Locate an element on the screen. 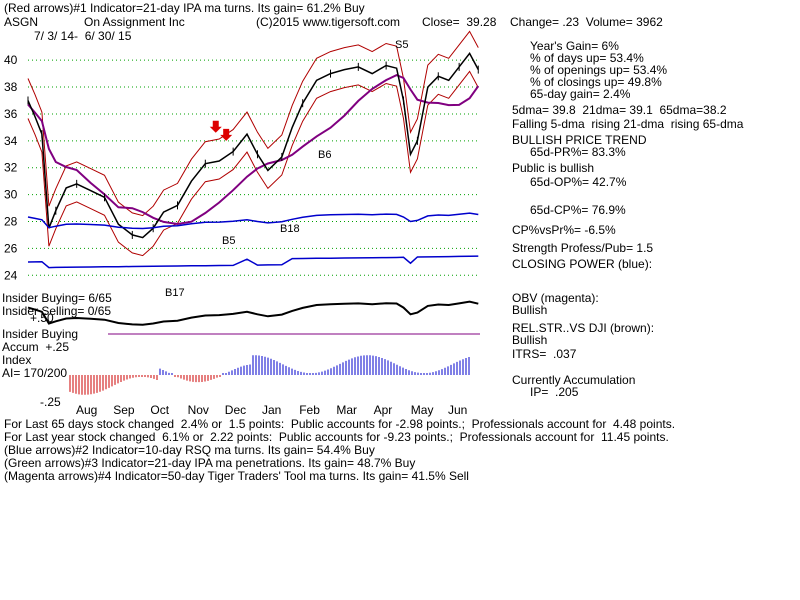  closing-power-line is located at coordinates (253, 221).